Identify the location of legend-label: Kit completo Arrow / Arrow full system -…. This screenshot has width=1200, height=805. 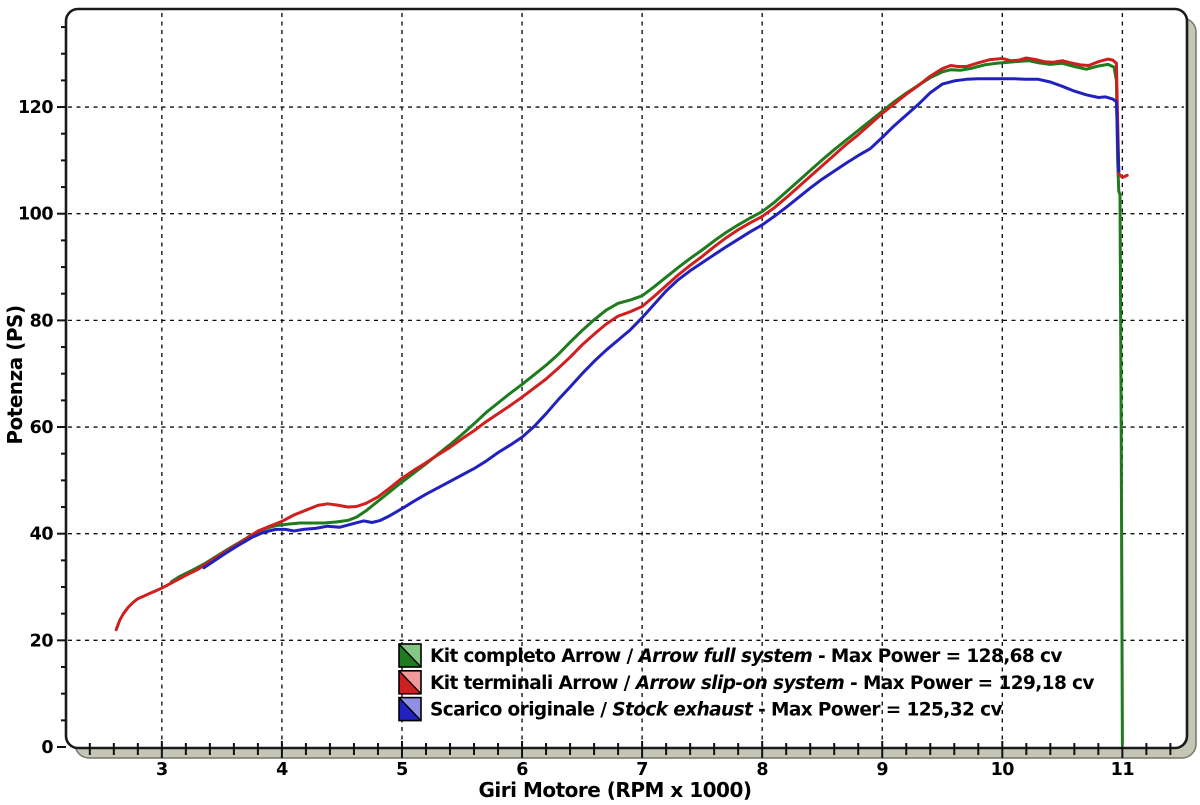
(746, 656).